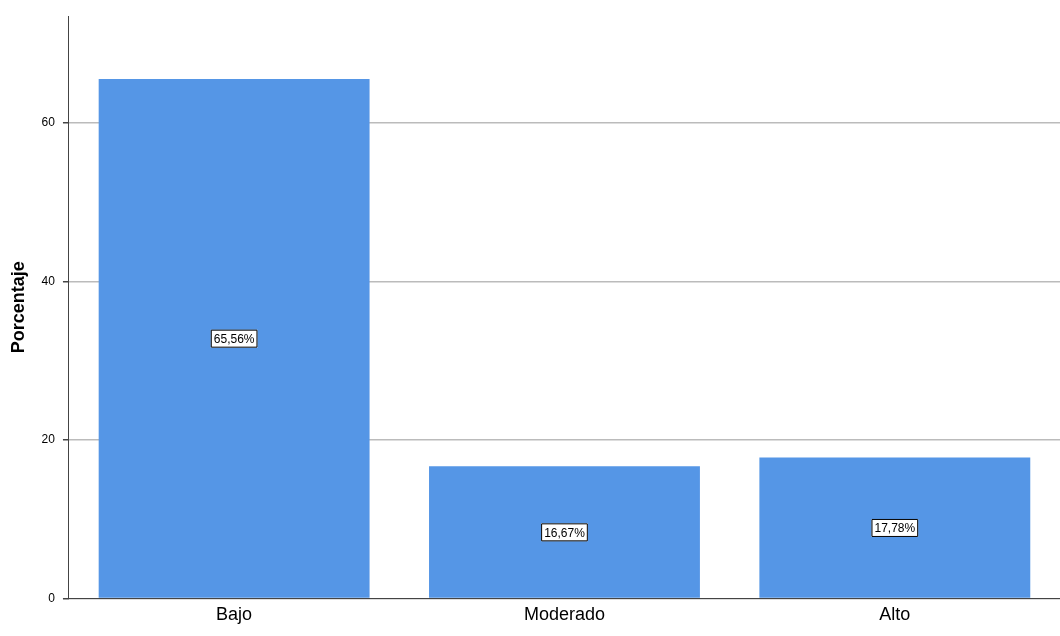  I want to click on data-label: 17,78%, so click(895, 528).